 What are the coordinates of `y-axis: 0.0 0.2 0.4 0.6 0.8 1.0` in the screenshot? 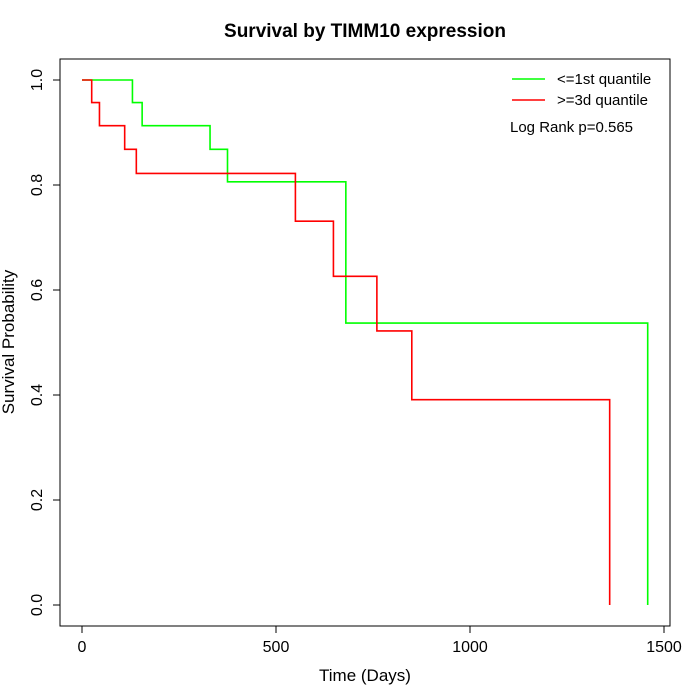 It's located at (45, 342).